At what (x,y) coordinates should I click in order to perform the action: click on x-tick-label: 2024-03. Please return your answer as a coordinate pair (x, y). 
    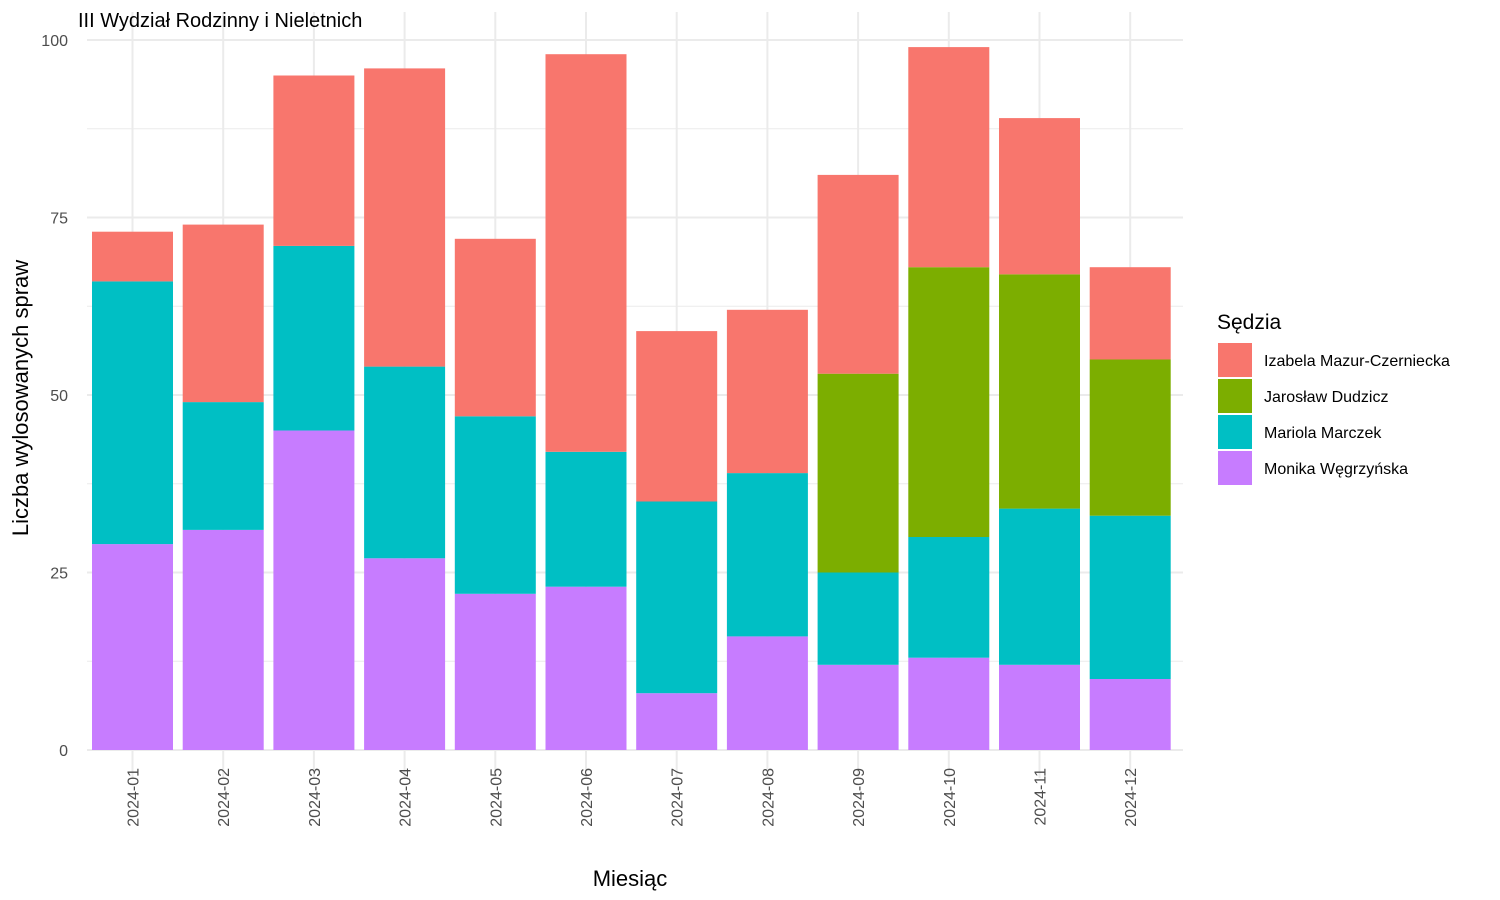
    Looking at the image, I should click on (315, 797).